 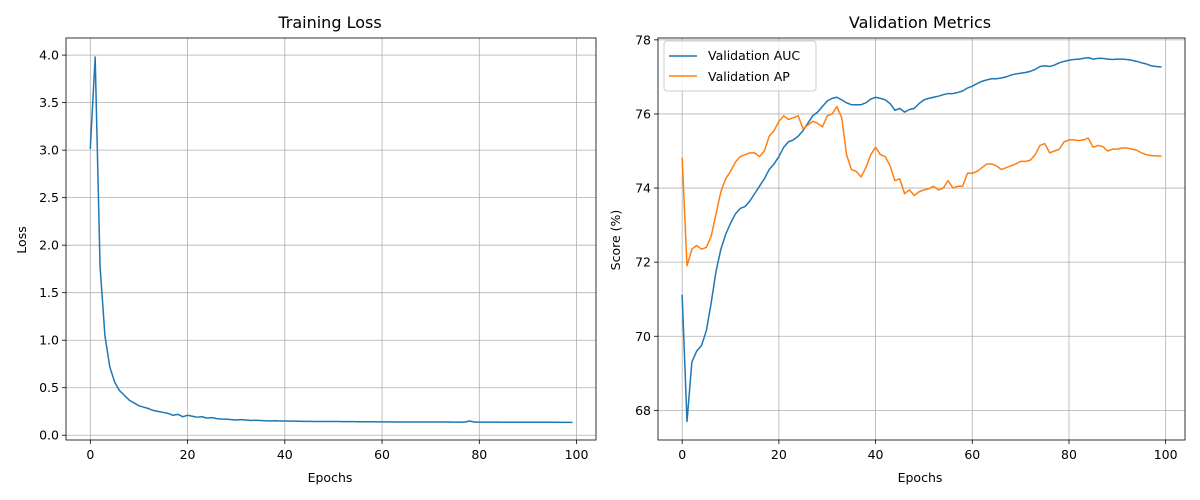 What do you see at coordinates (49, 150) in the screenshot?
I see `training-loss-y-tick-label: 3.0` at bounding box center [49, 150].